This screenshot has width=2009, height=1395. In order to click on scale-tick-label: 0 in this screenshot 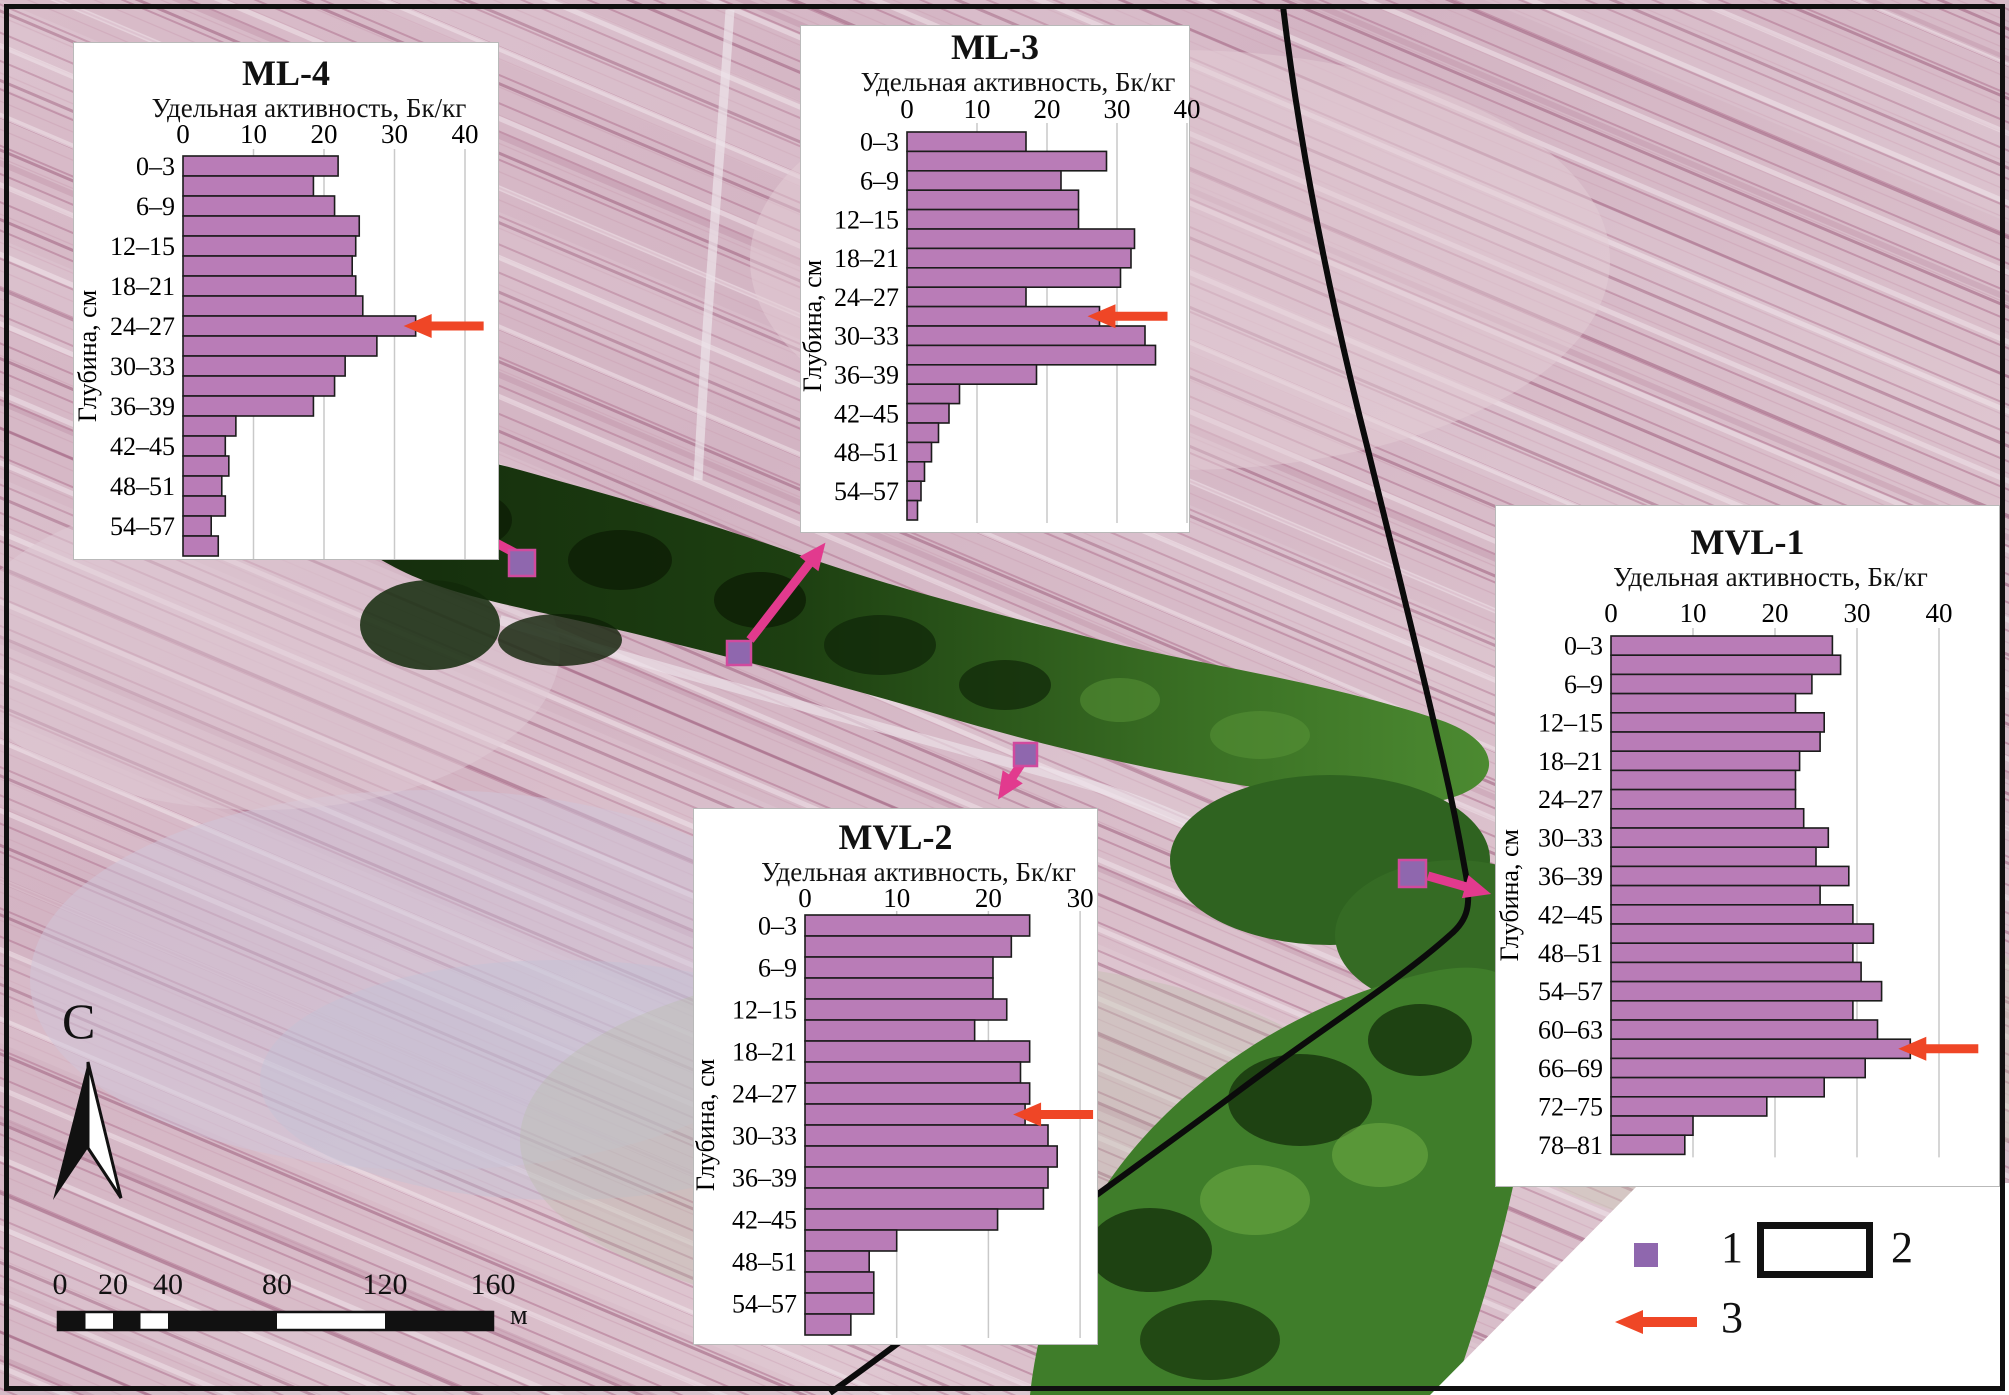, I will do `click(60, 1284)`.